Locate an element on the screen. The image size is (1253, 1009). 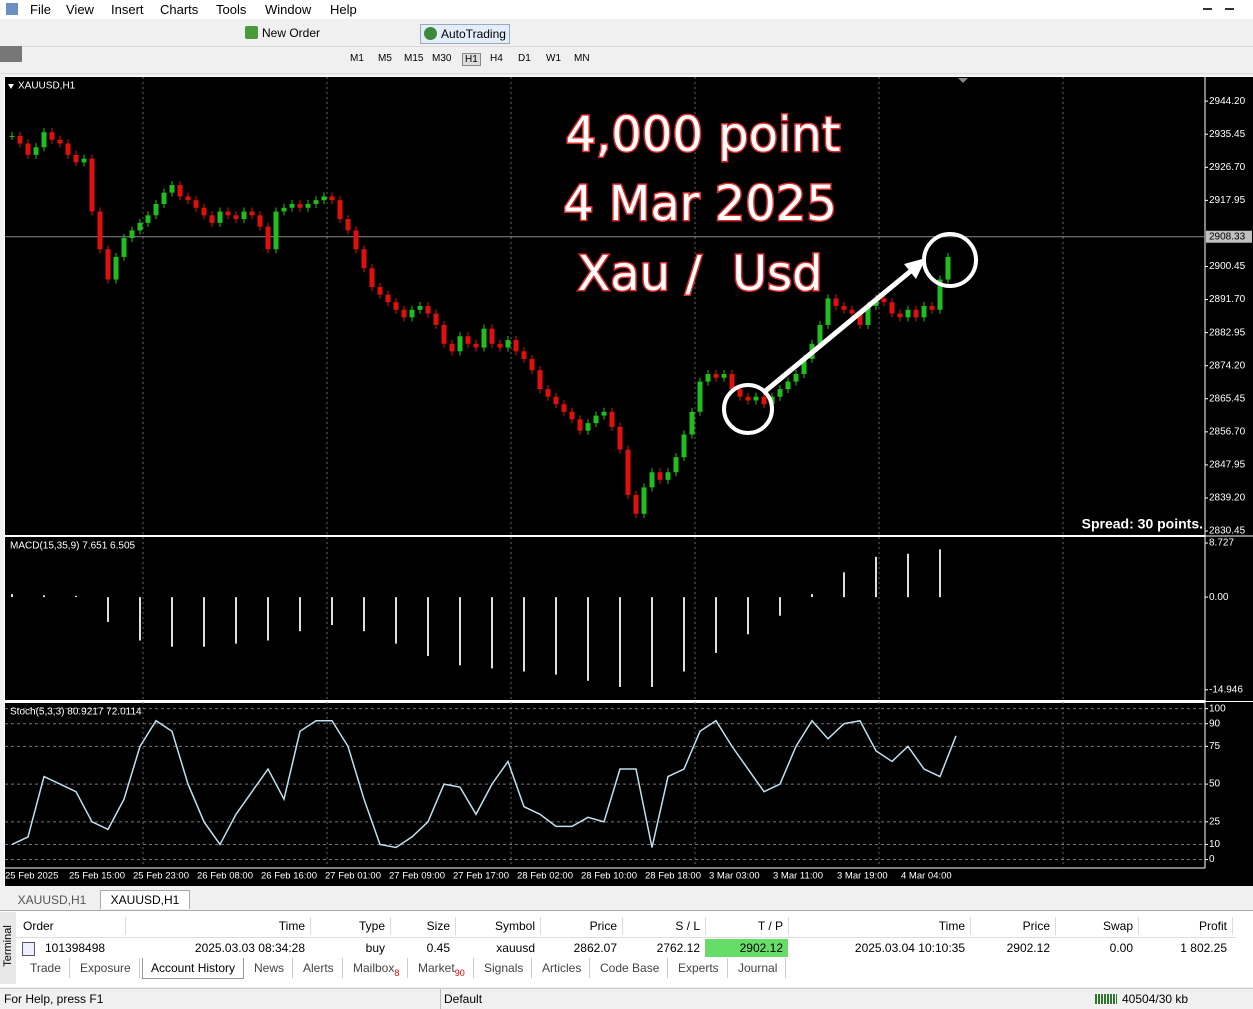
x-tick-label: 3 Mar 03:00 is located at coordinates (734, 876).